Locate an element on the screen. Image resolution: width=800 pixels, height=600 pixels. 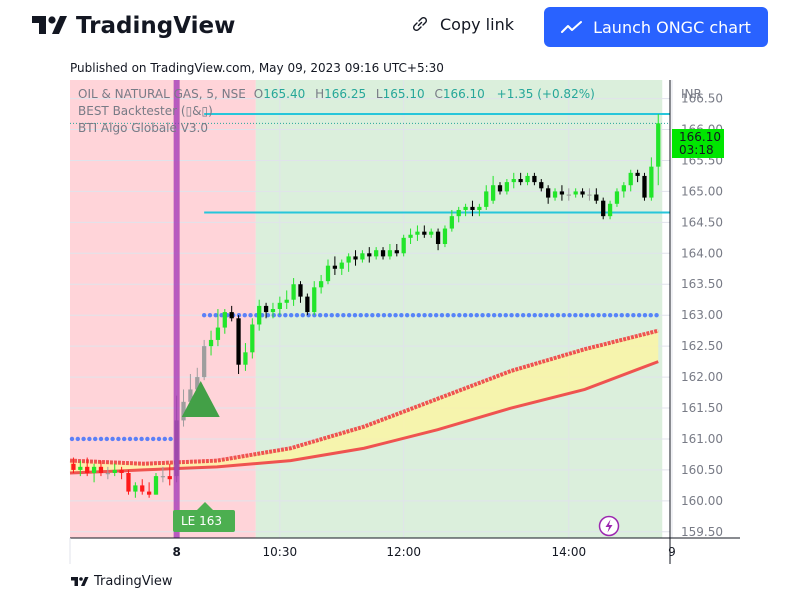
lightning-icon is located at coordinates (609, 526).